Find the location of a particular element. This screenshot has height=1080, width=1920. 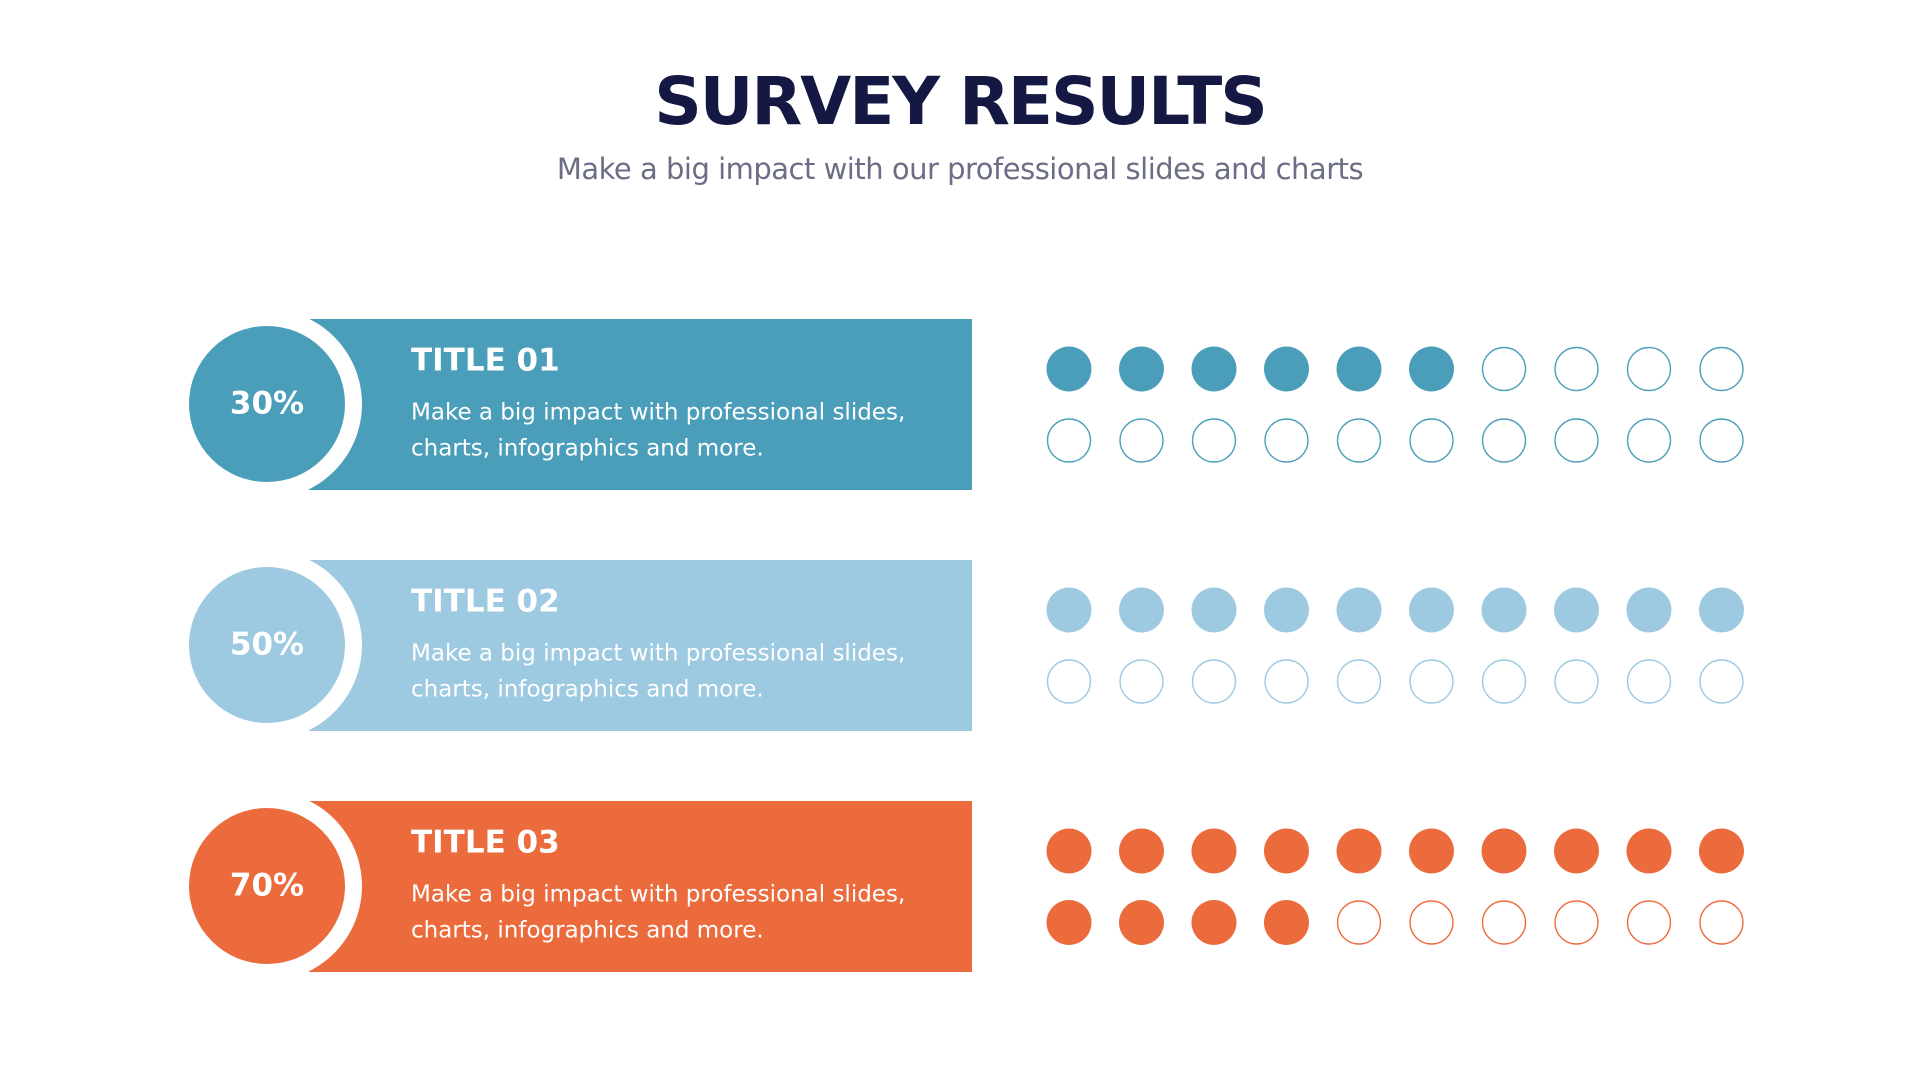

percent-label: 50% is located at coordinates (267, 645).